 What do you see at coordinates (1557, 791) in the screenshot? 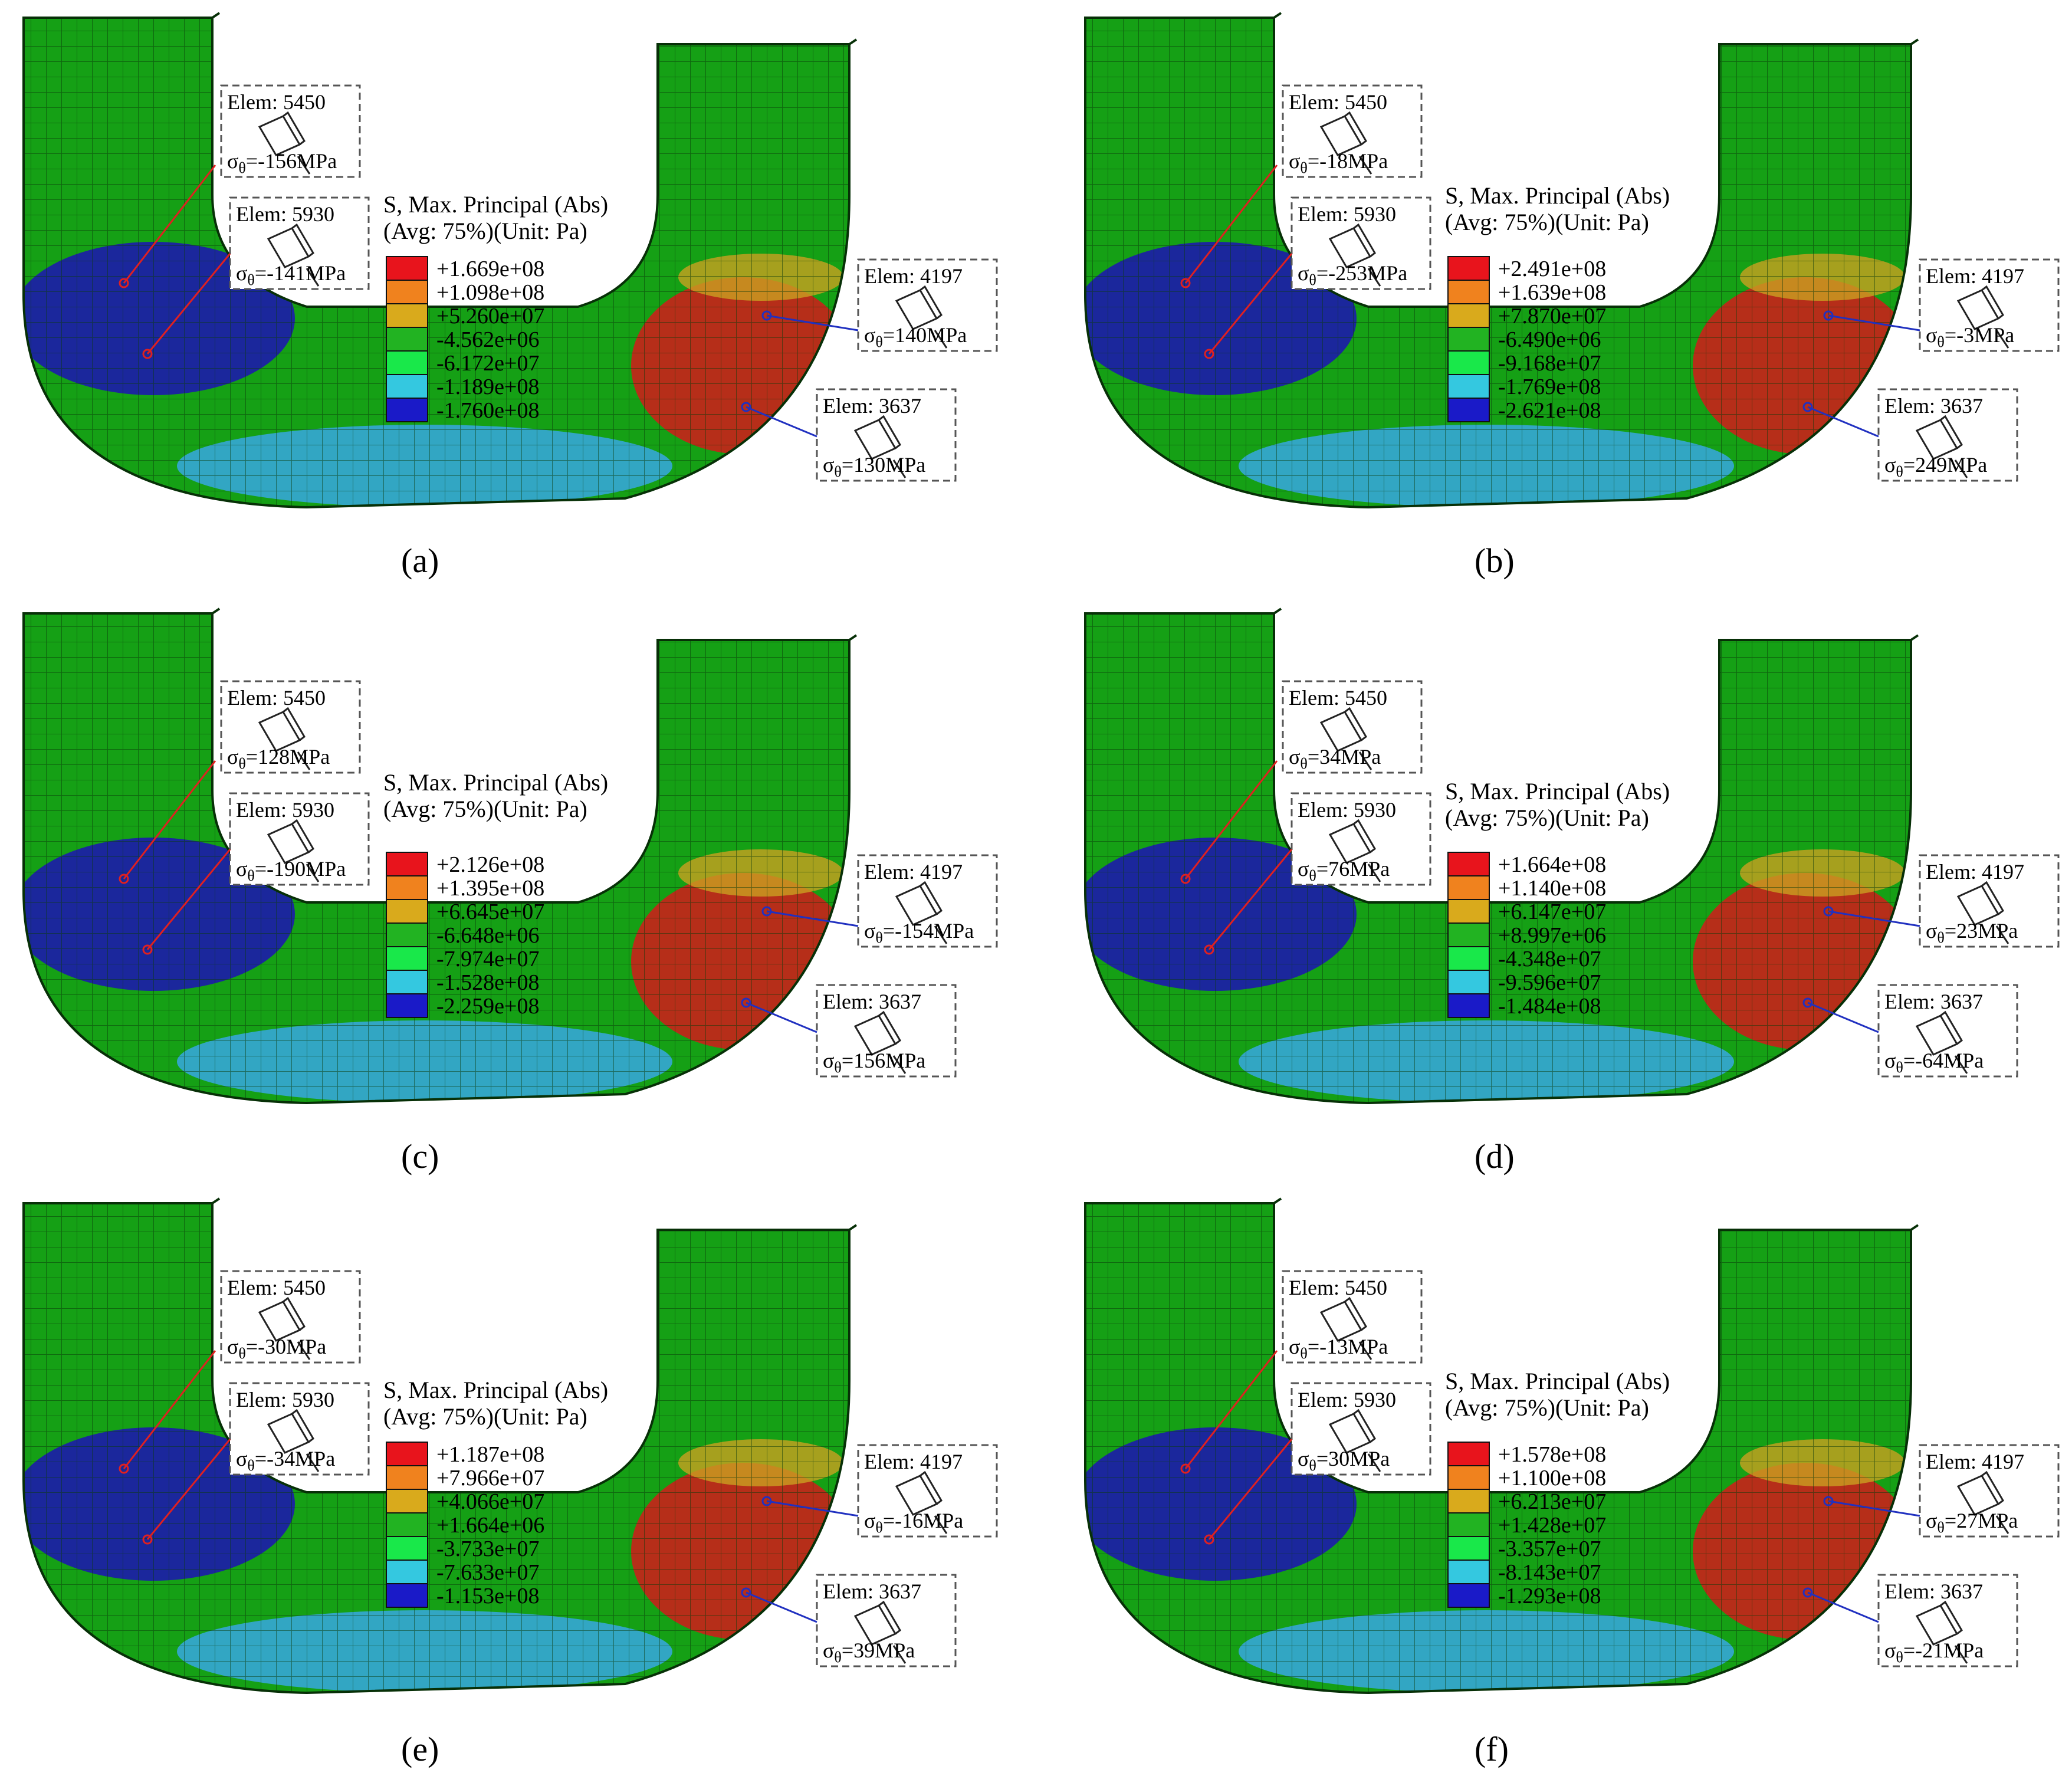
I see `legend-title-d: S, Max. Principal (Abs)` at bounding box center [1557, 791].